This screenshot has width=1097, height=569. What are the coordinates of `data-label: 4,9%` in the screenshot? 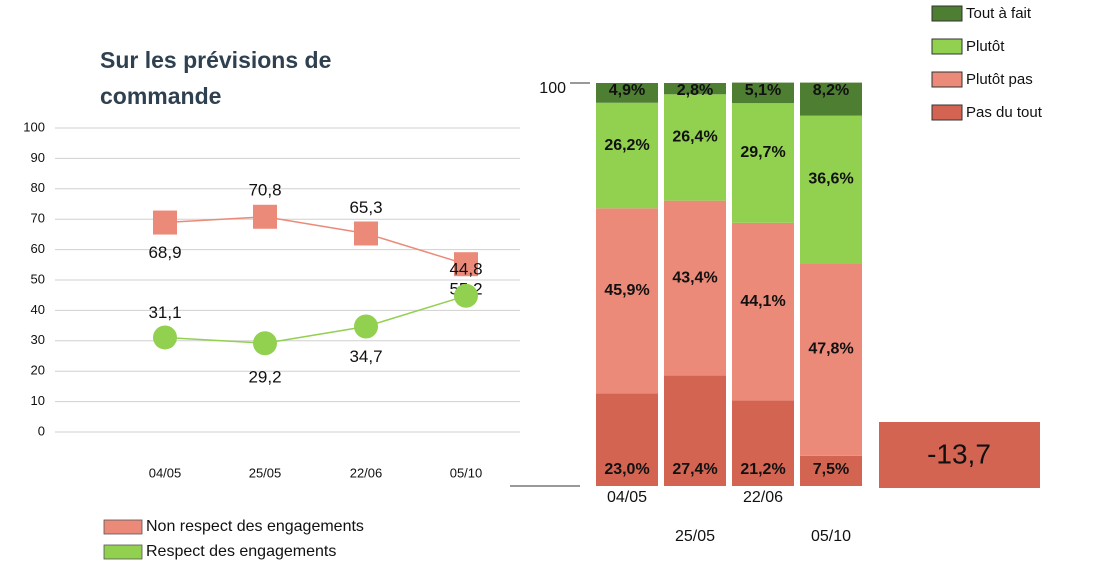 It's located at (627, 90).